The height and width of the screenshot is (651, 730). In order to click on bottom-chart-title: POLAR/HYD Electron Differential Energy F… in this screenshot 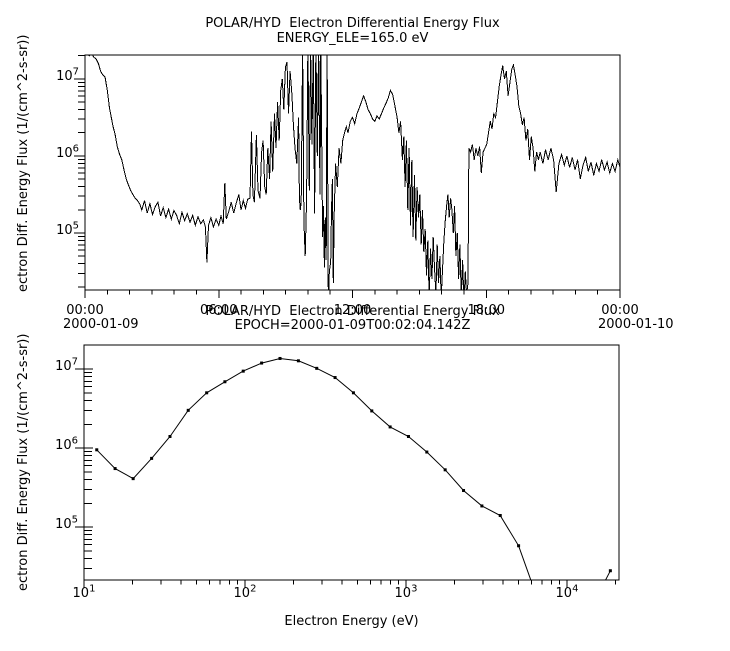, I will do `click(352, 311)`.